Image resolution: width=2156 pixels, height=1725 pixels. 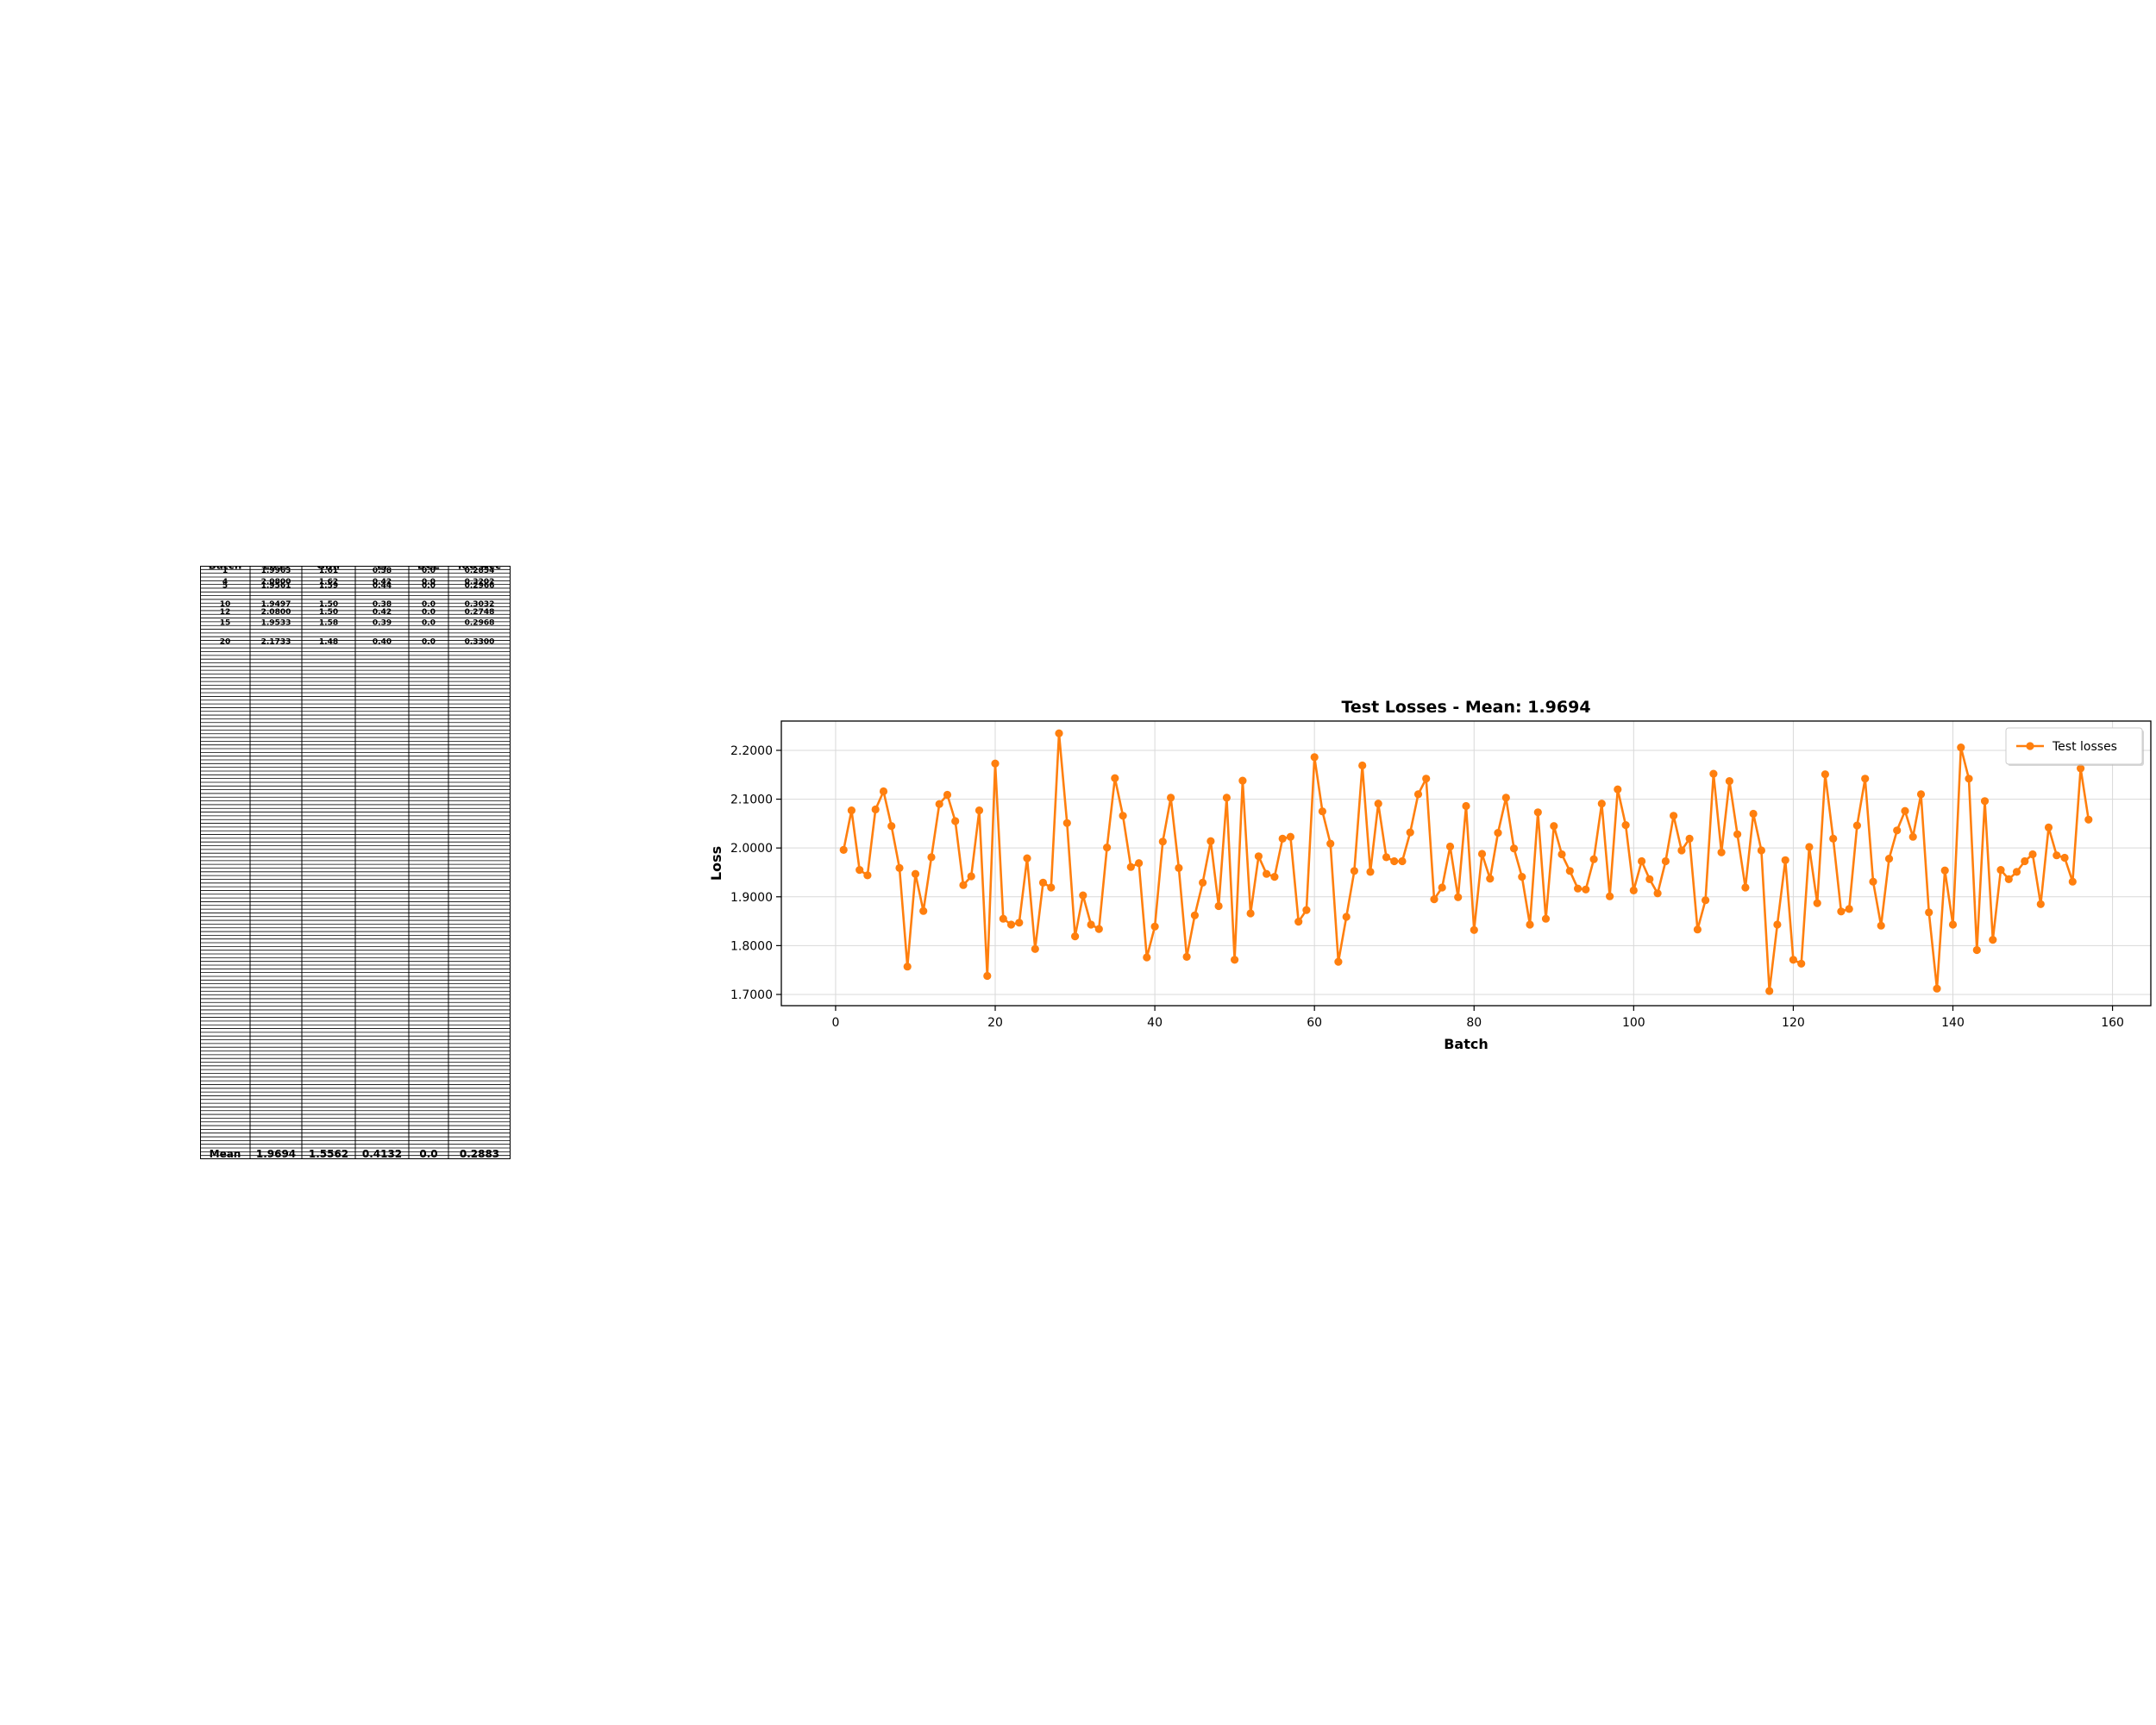 I want to click on x-tick-label: 160, so click(x=2112, y=1023).